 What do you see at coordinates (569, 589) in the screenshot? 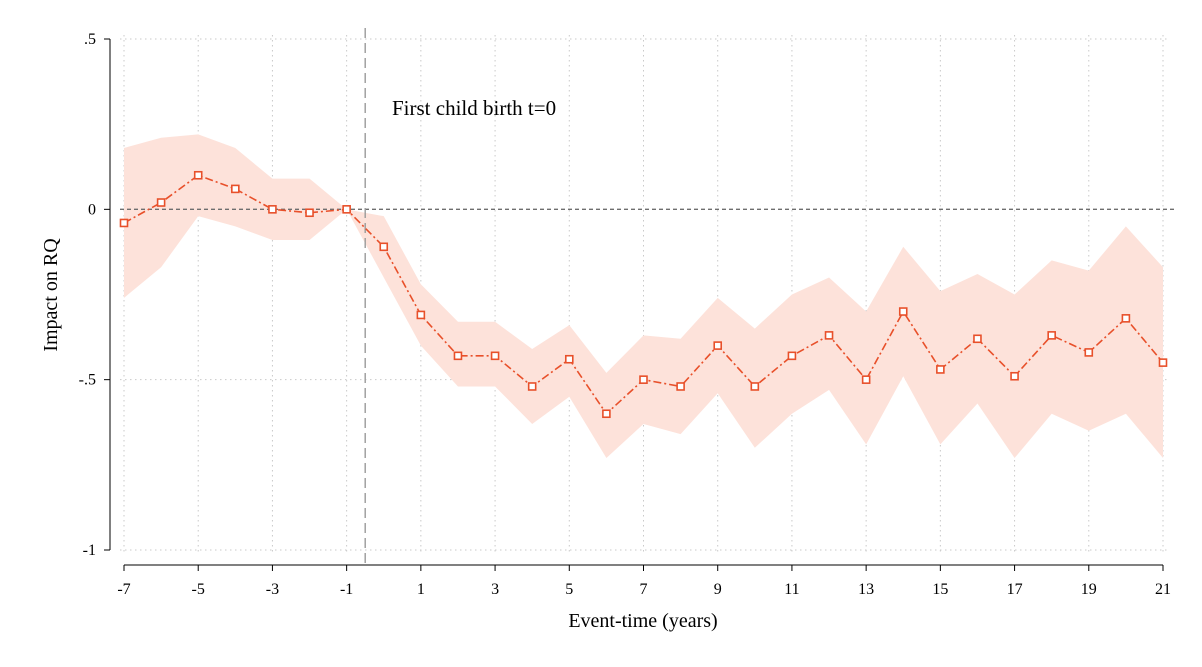
I see `x-tick-label: 5` at bounding box center [569, 589].